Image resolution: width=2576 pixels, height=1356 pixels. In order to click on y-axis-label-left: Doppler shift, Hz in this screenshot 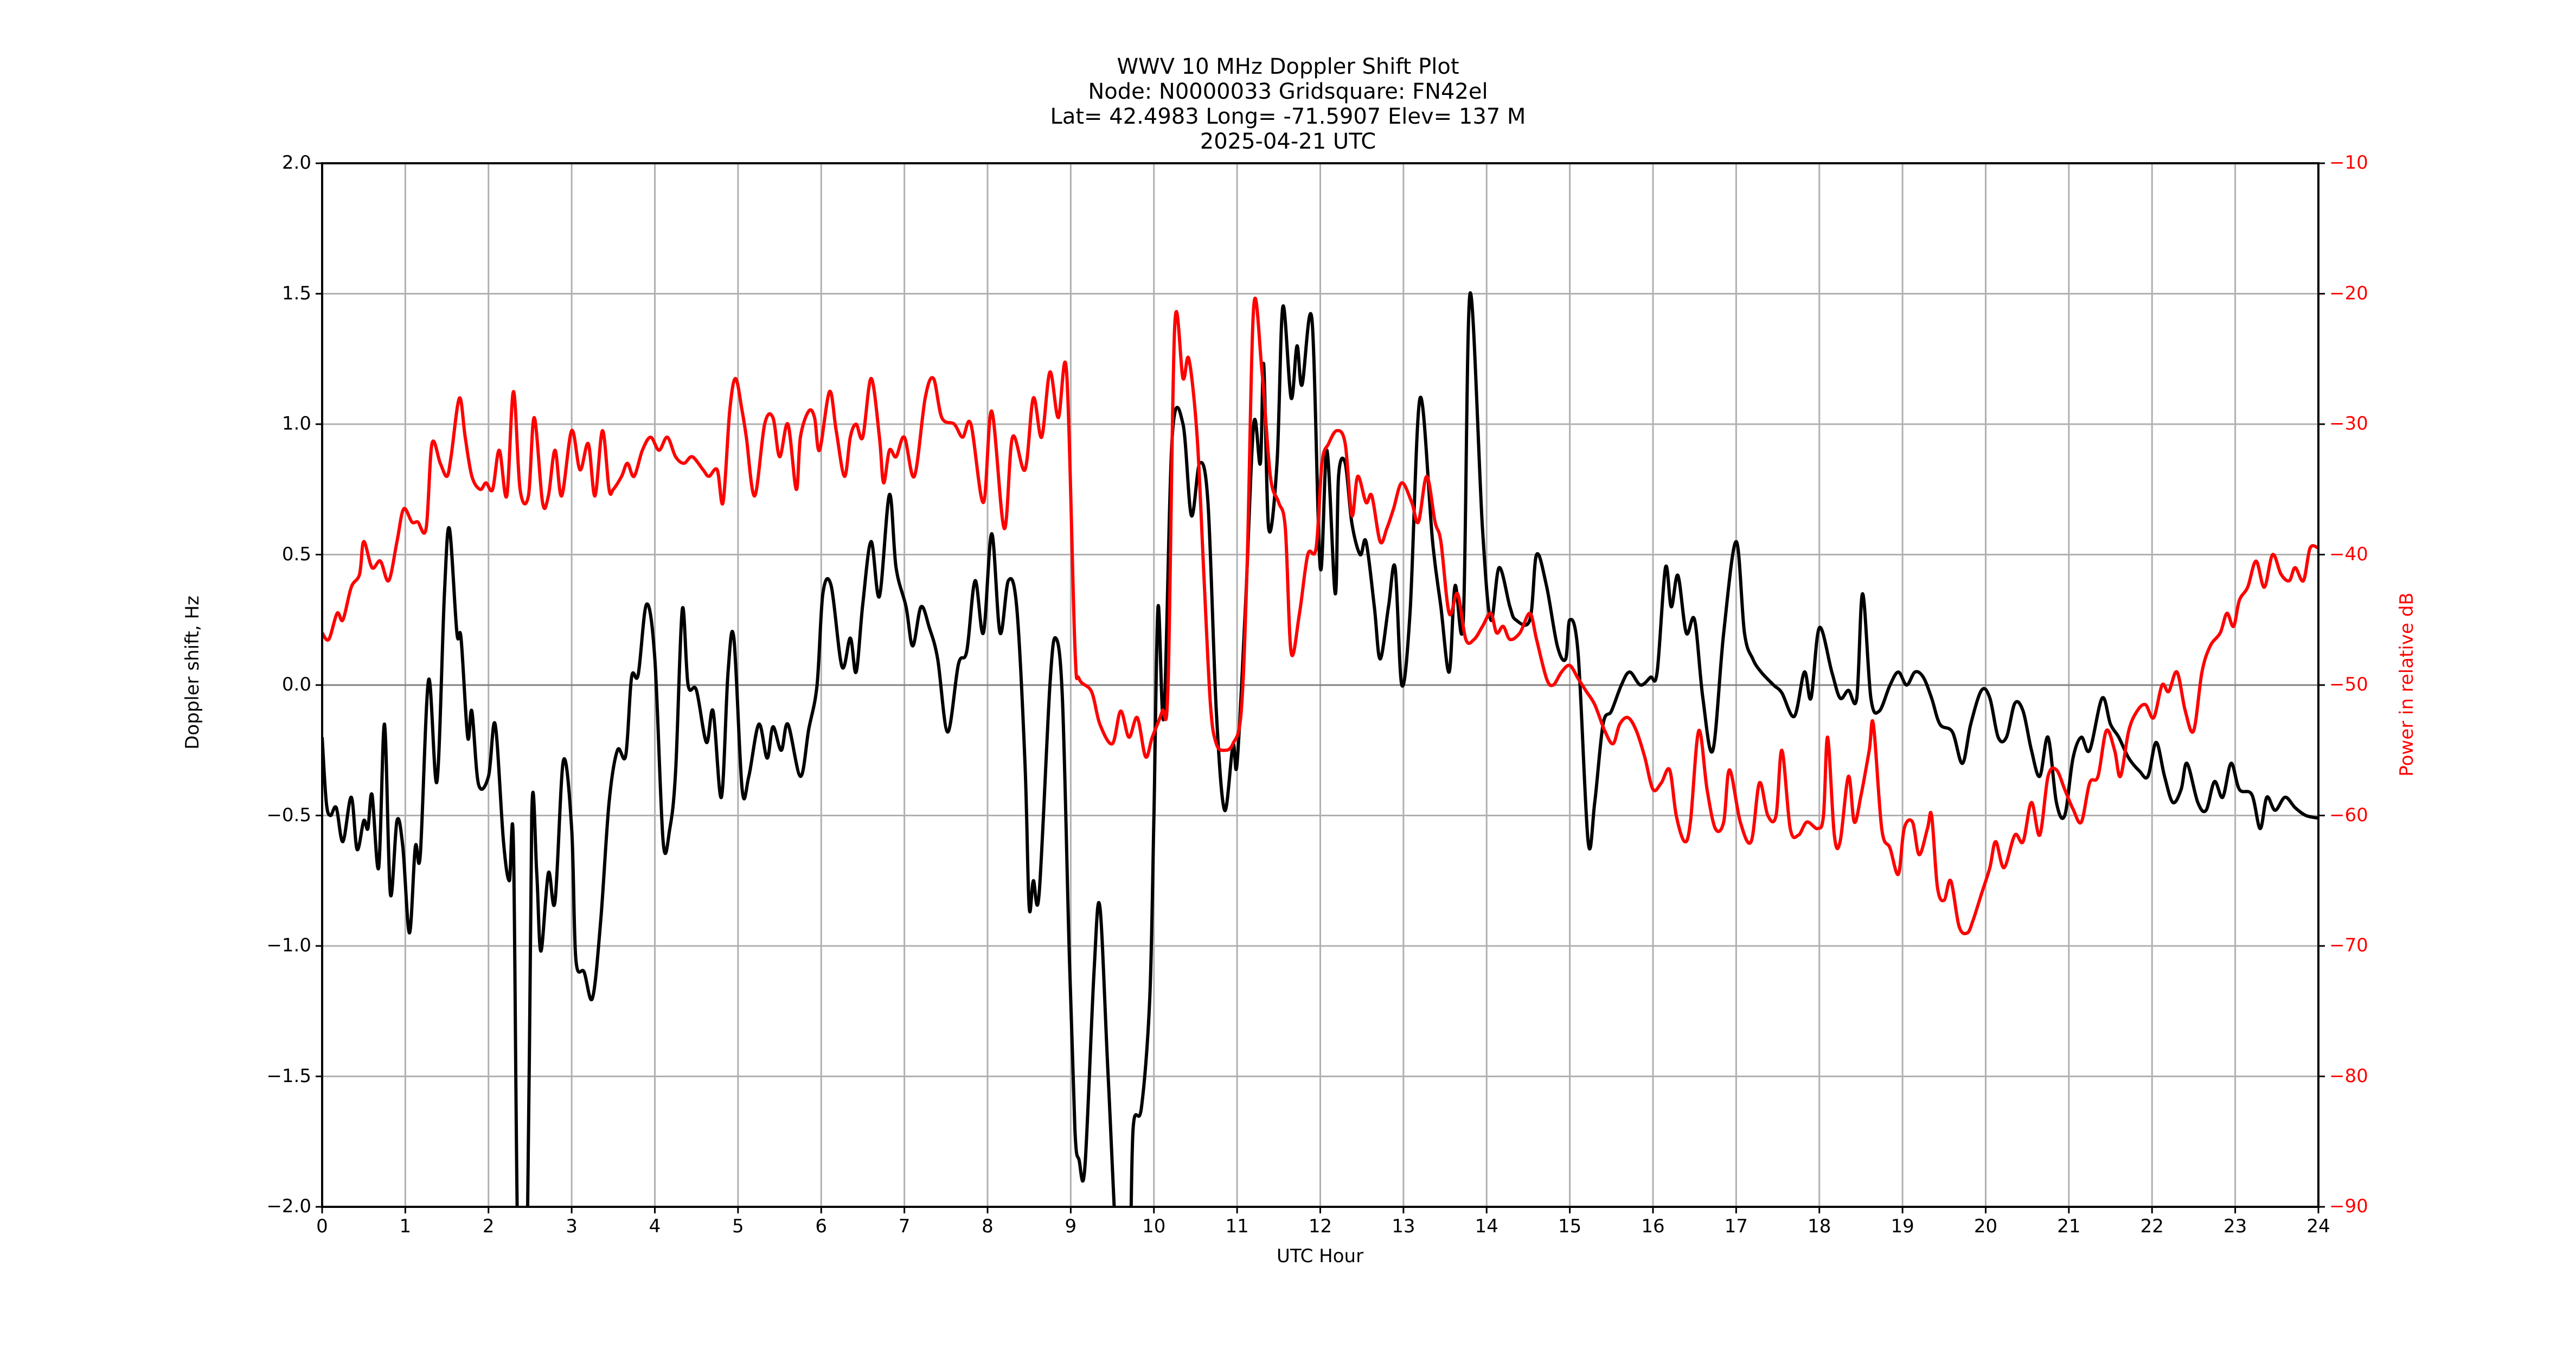, I will do `click(192, 673)`.